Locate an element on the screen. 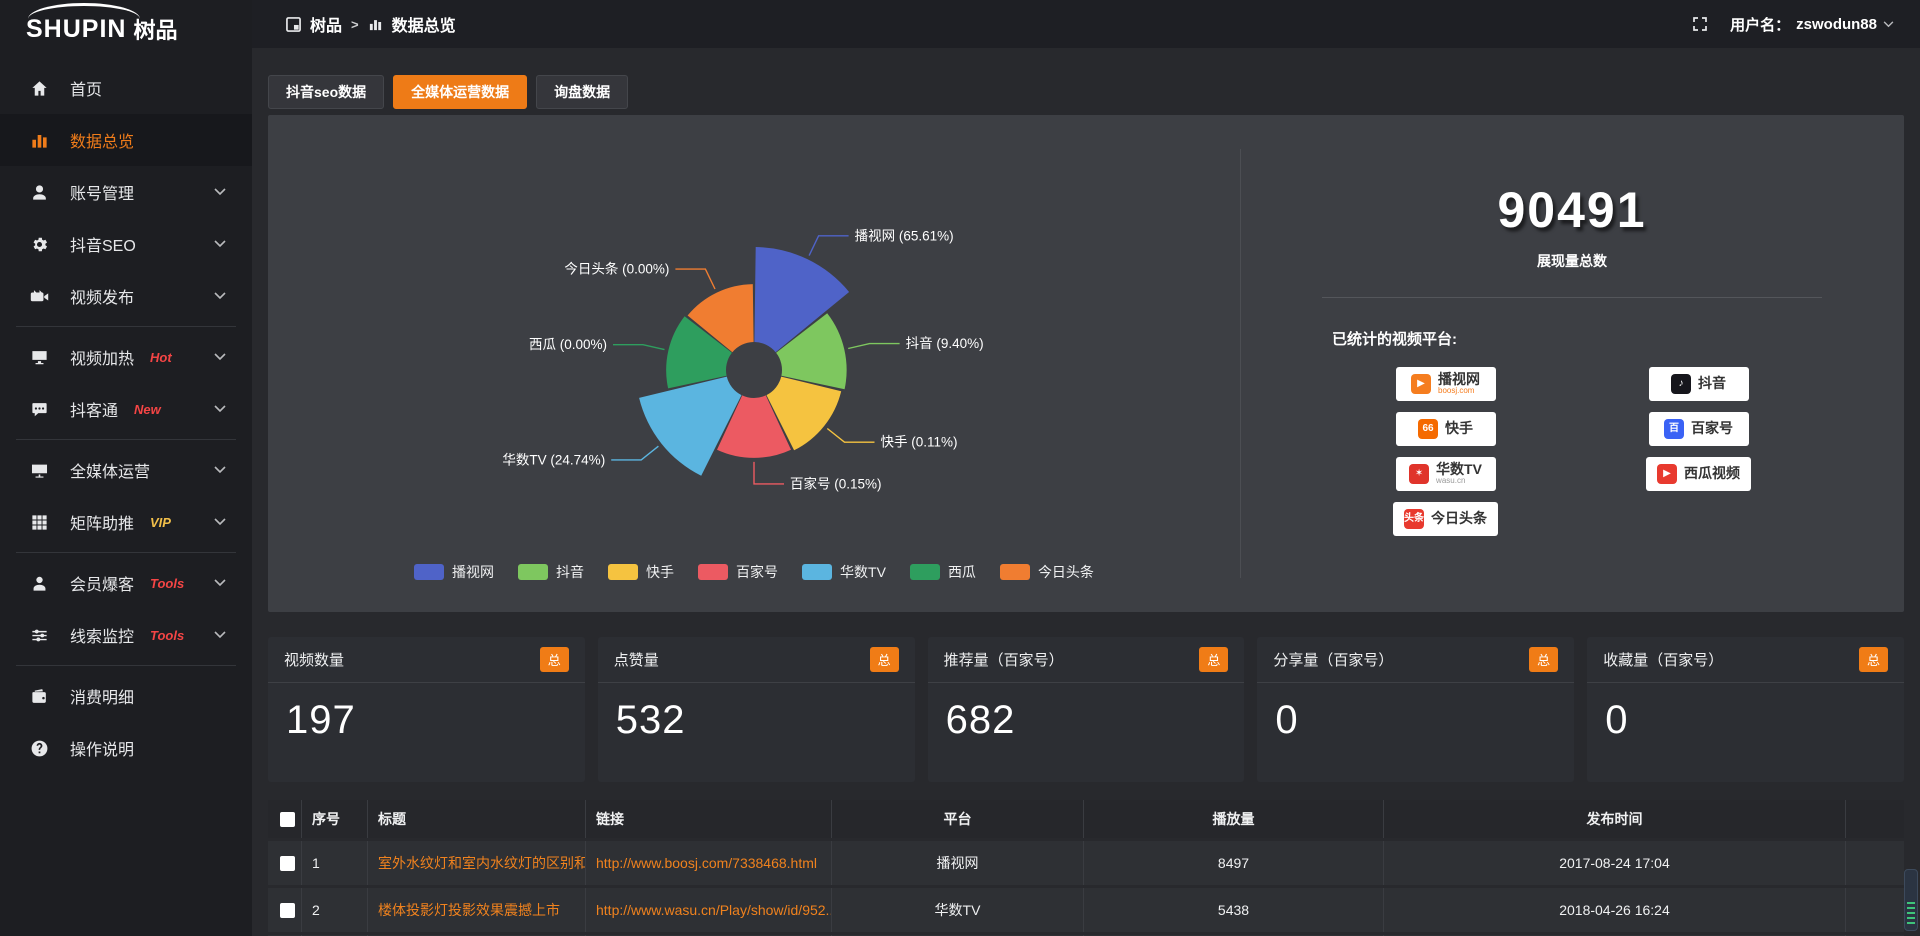 This screenshot has height=936, width=1920. topbar-right: 用户名： zswodun88 is located at coordinates (1793, 24).